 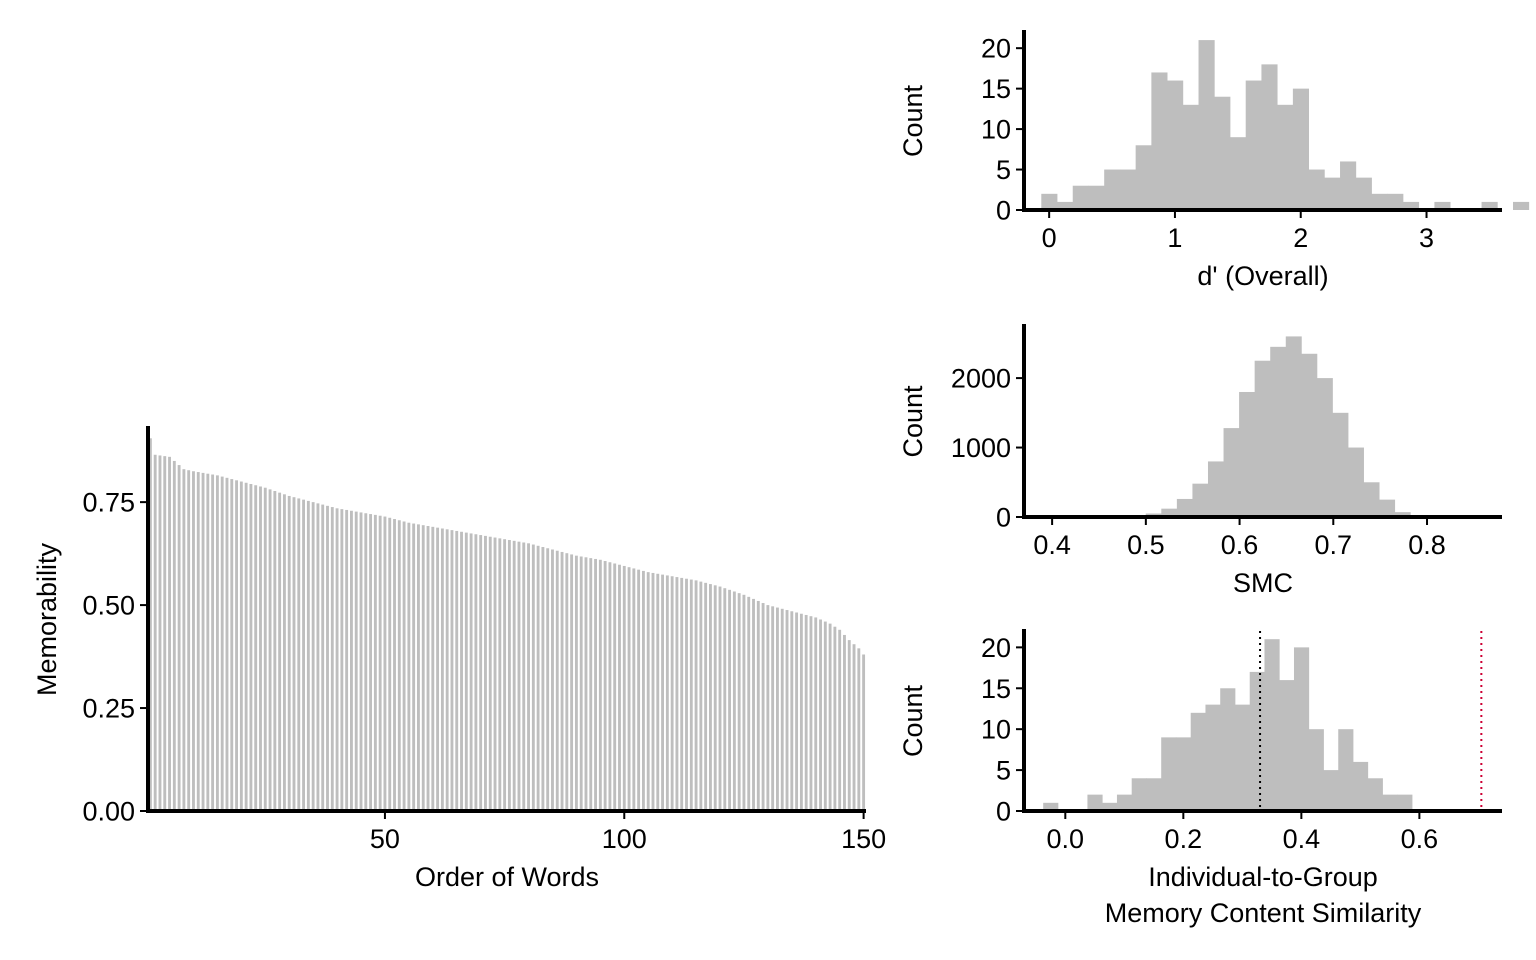 I want to click on x-tick-label: 0.6, so click(x=1240, y=545).